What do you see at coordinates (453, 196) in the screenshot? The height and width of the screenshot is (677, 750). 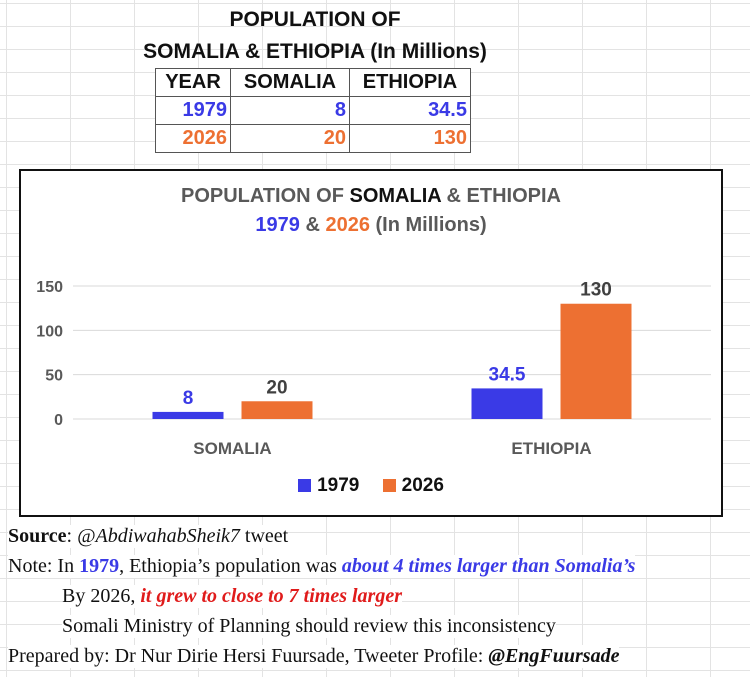 I see `chart-title-part: &` at bounding box center [453, 196].